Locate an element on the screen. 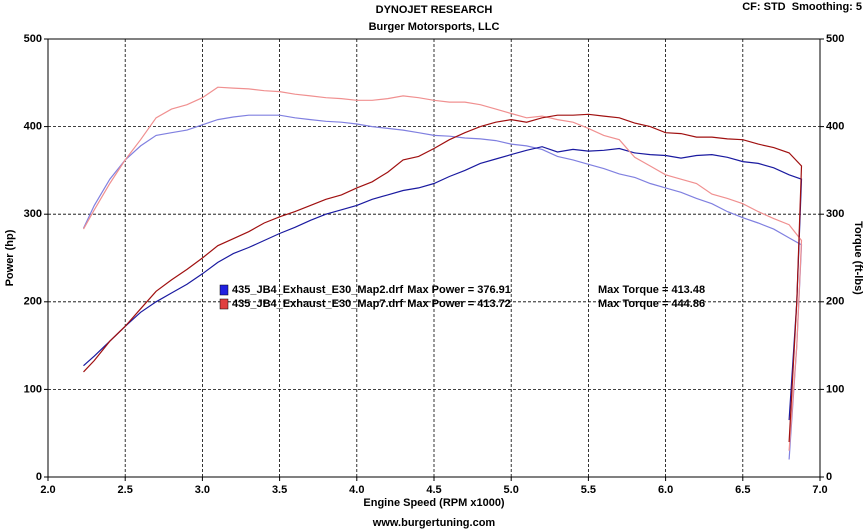  y2-tick-label: 300 is located at coordinates (835, 214).